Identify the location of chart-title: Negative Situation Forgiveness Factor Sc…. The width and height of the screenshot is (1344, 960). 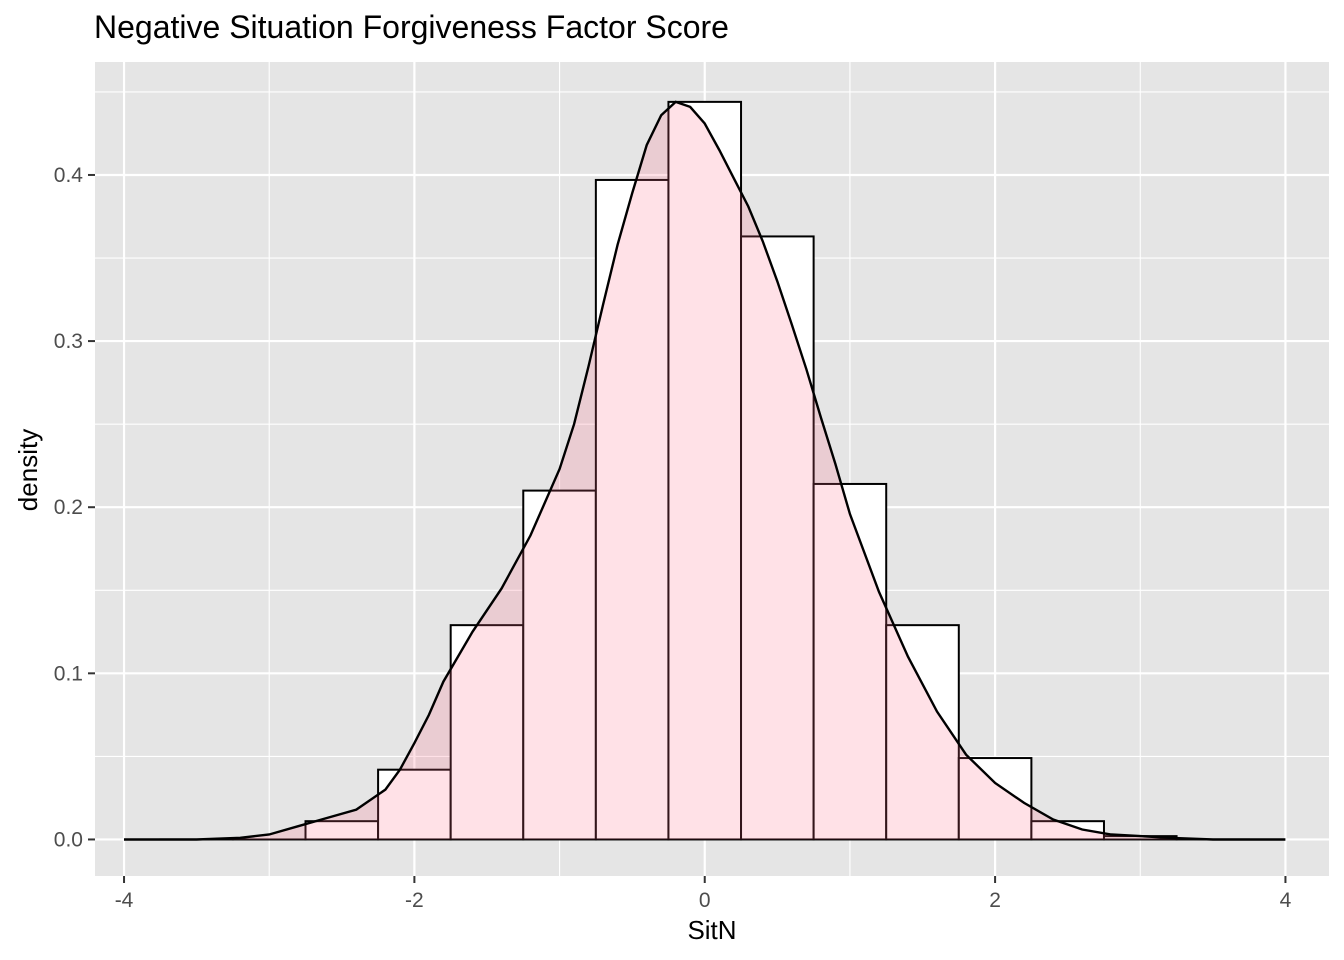
(411, 27).